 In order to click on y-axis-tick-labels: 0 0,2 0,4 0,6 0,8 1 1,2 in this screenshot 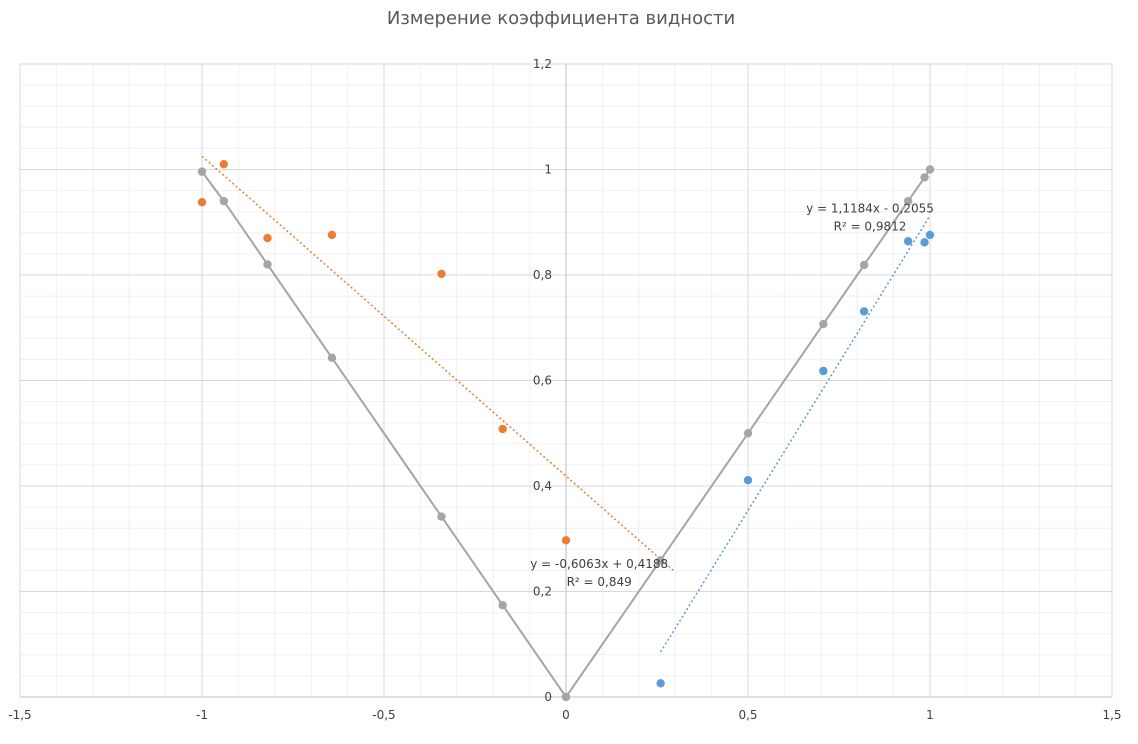, I will do `click(542, 380)`.